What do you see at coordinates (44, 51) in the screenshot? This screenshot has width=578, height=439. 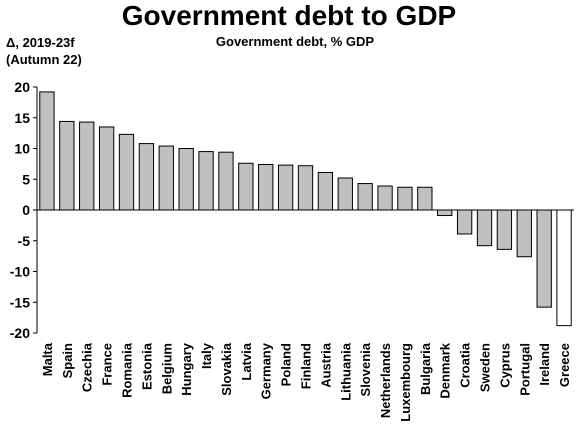 I see `y-axis-label: Δ, 2019-23f (Autumn 22)` at bounding box center [44, 51].